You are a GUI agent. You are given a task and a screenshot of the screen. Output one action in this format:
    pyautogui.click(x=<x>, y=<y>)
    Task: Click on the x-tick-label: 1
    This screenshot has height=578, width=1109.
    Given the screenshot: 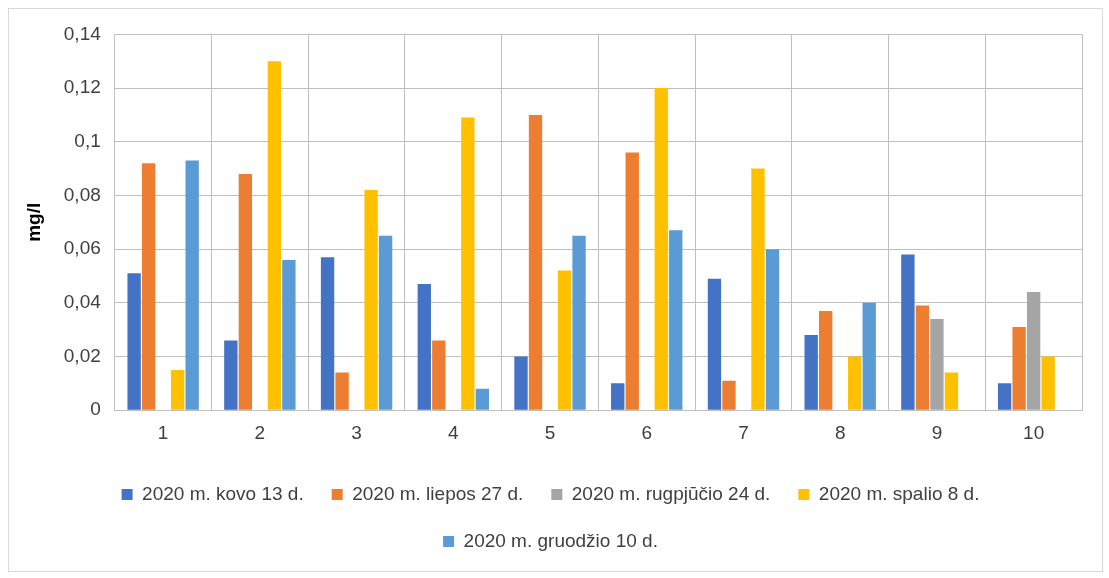 What is the action you would take?
    pyautogui.click(x=163, y=432)
    